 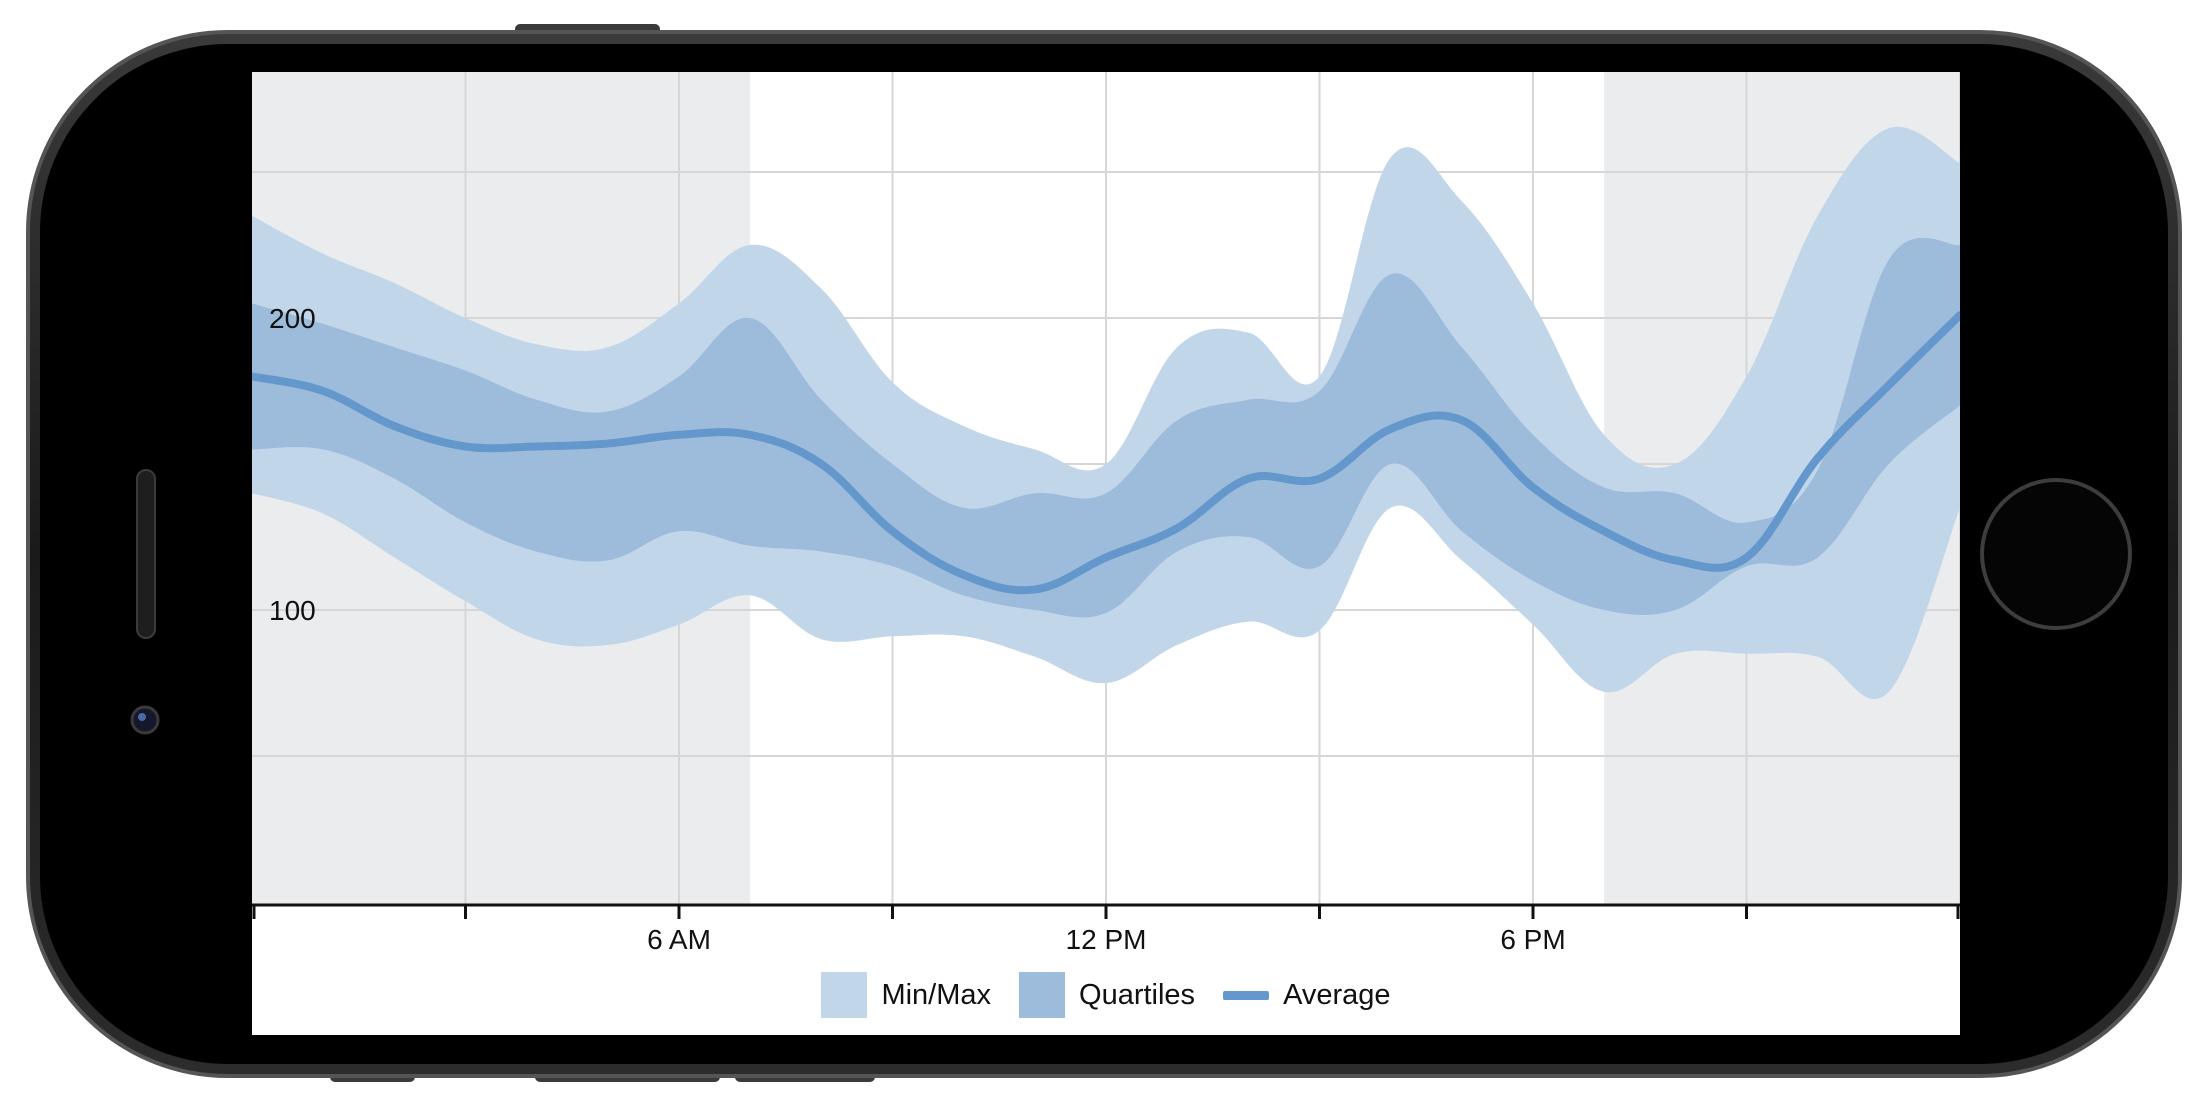 What do you see at coordinates (142, 717) in the screenshot?
I see `camera-lens-icon` at bounding box center [142, 717].